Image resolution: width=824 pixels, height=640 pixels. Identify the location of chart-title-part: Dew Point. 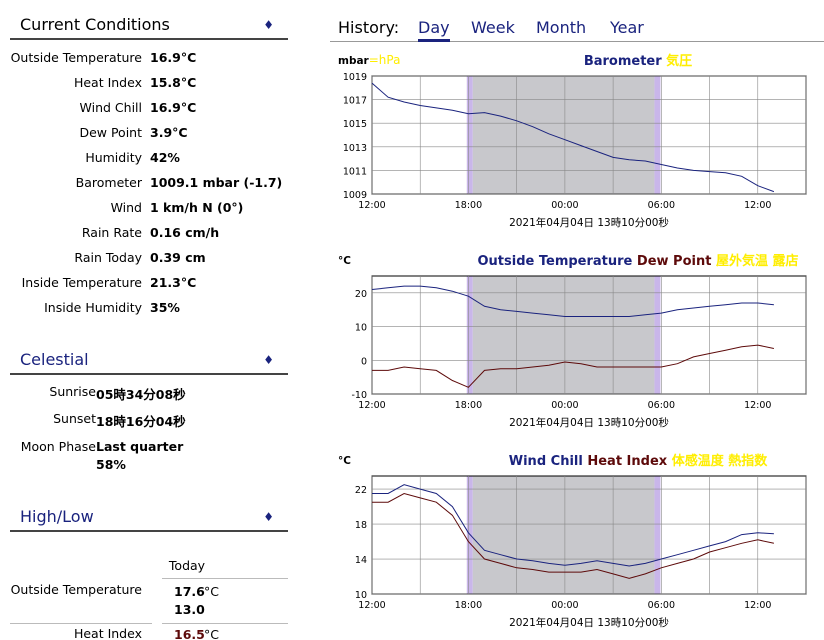
(676, 261).